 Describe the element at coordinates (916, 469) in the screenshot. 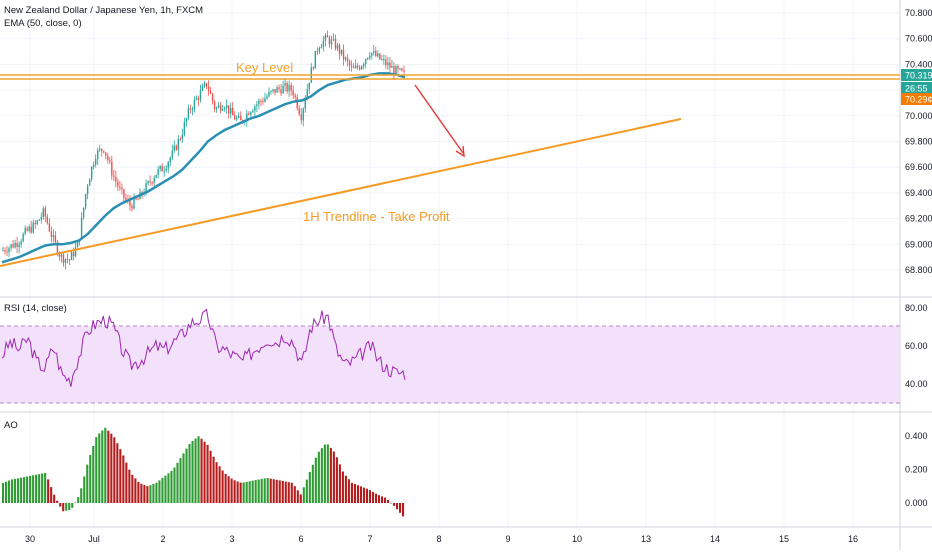

I see `ao-scale: 0.400 0.200 0.000` at that location.